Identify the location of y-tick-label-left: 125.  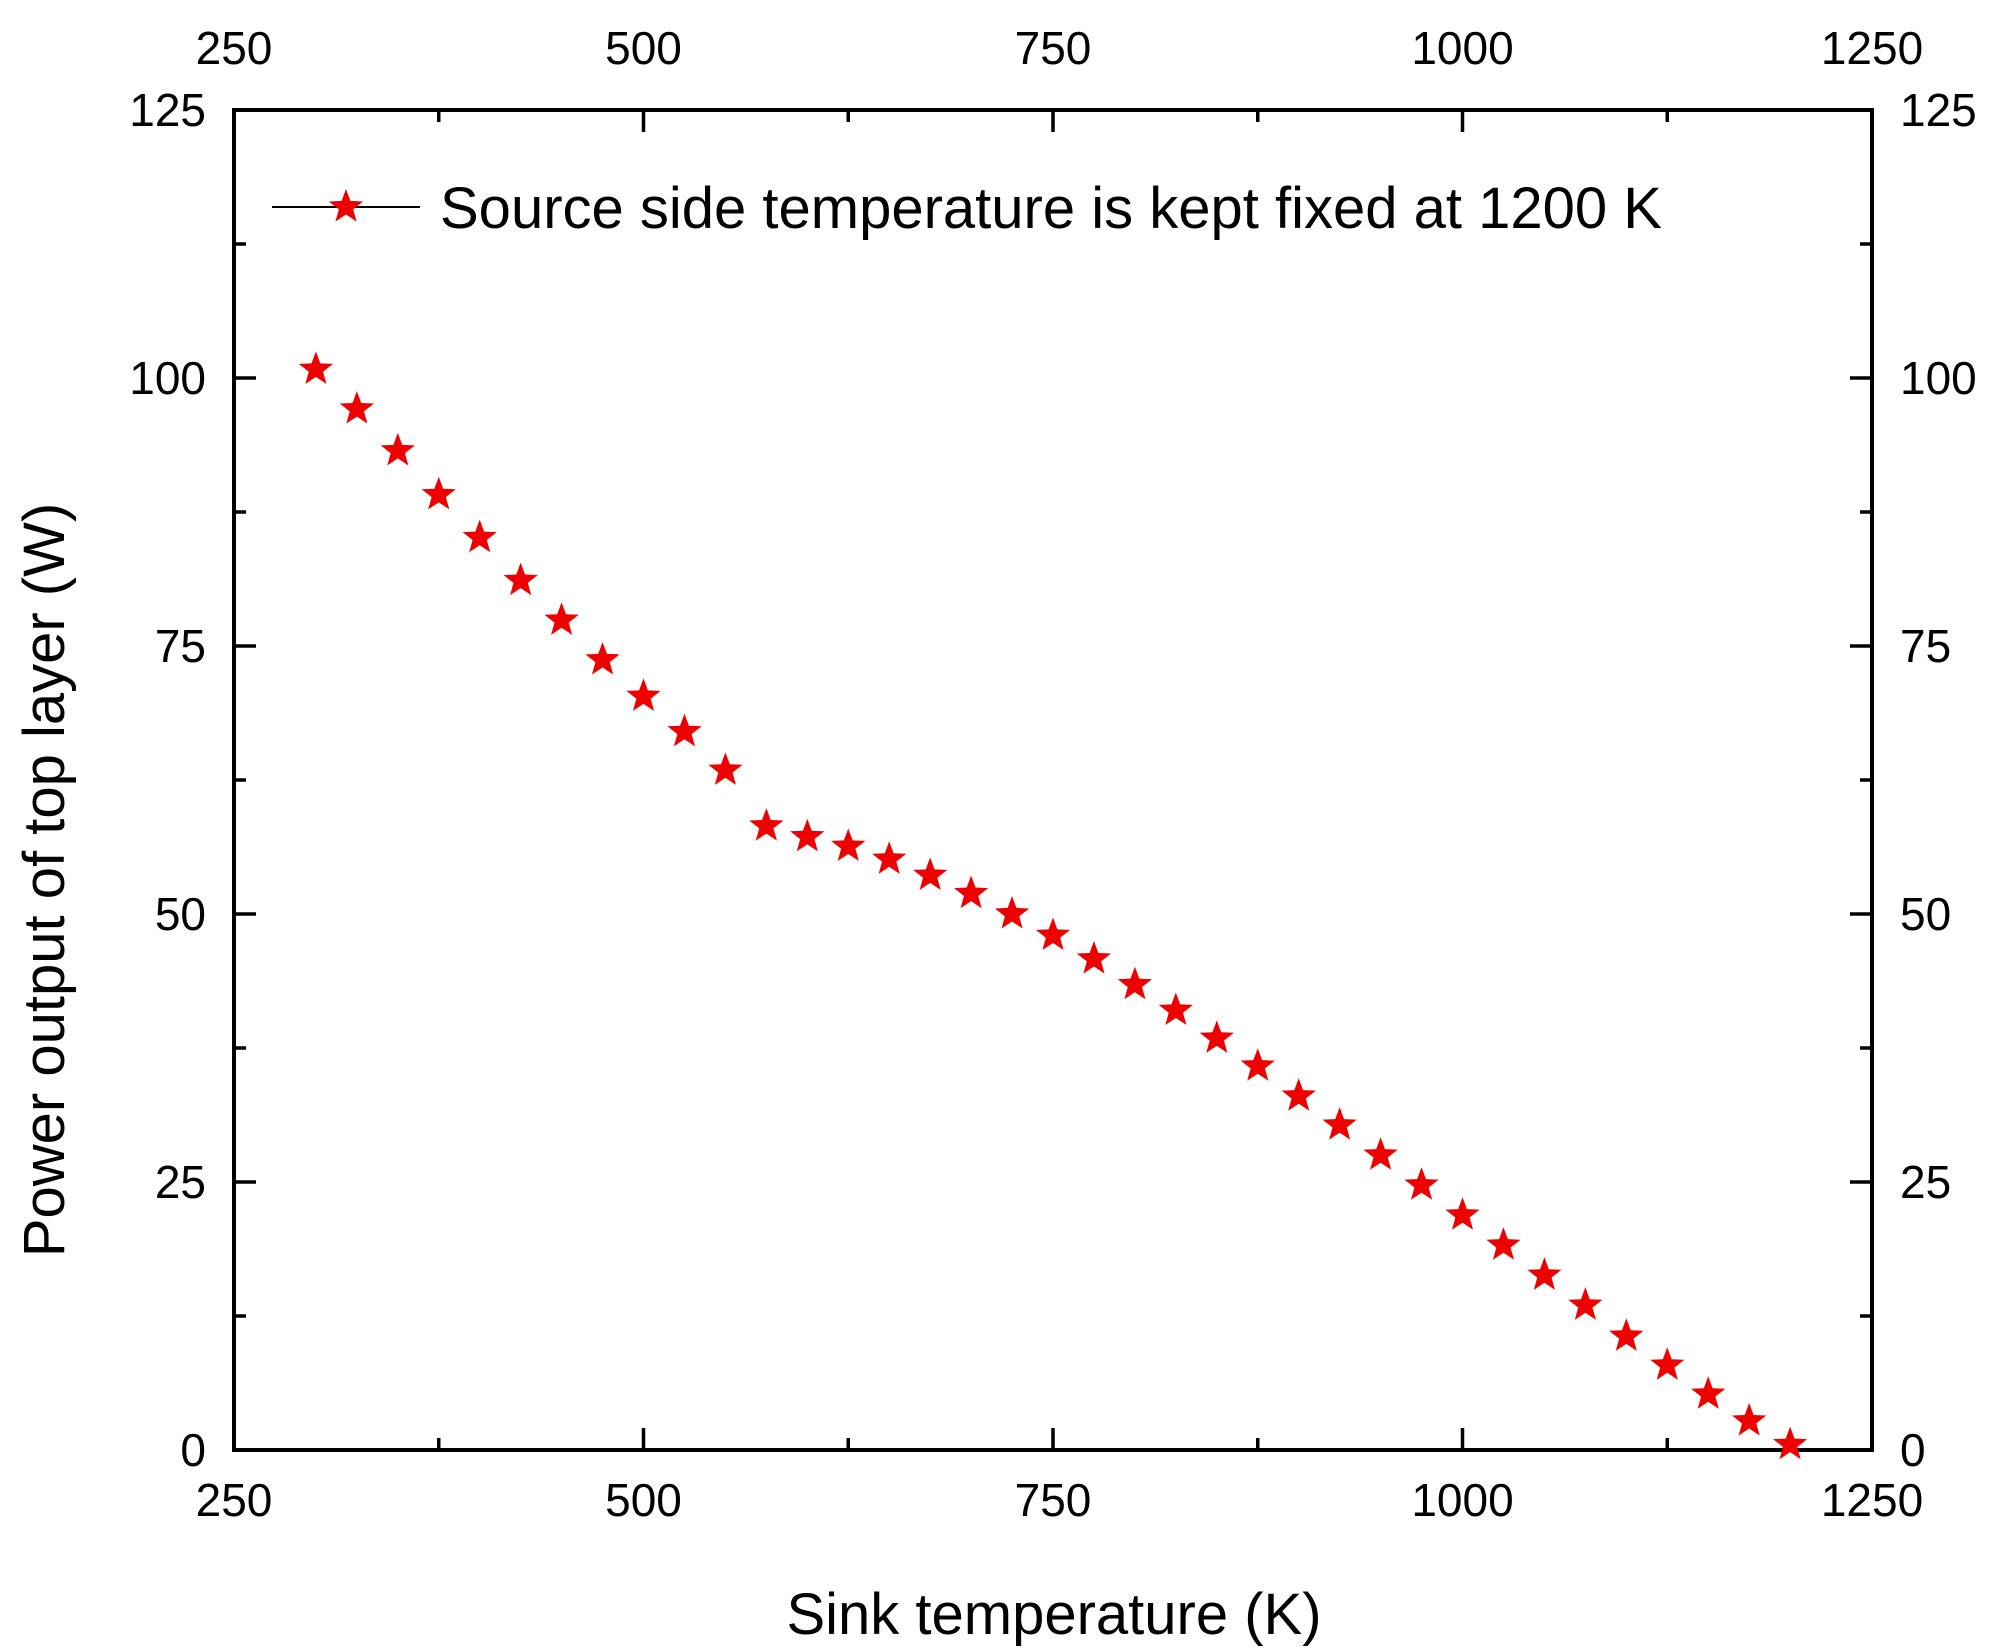
(167, 110).